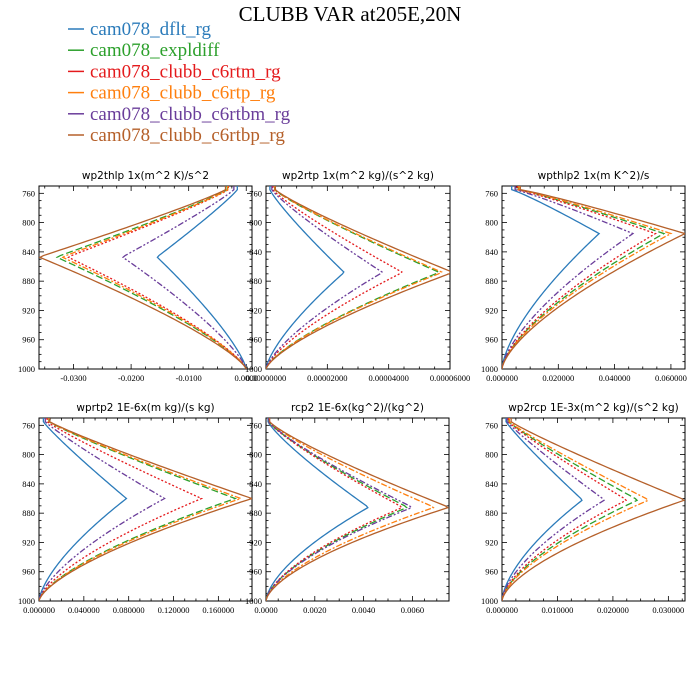 Image resolution: width=700 pixels, height=700 pixels. Describe the element at coordinates (314, 610) in the screenshot. I see `x-tick-label: 0.0020` at that location.